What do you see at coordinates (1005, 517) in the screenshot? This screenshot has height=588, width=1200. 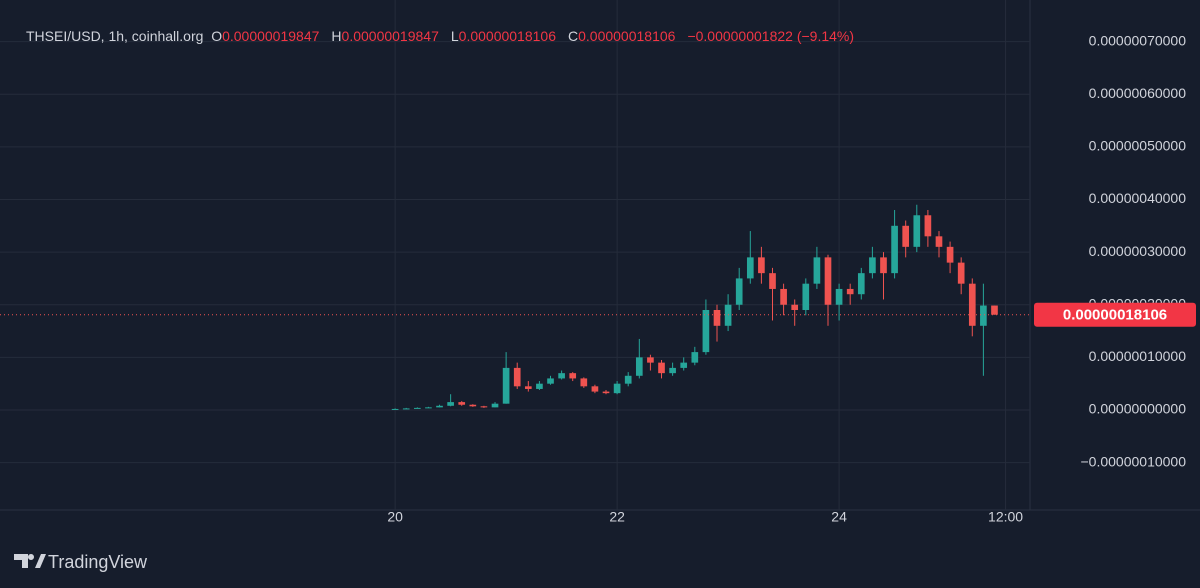 I see `x-tick-label: 12:00` at bounding box center [1005, 517].